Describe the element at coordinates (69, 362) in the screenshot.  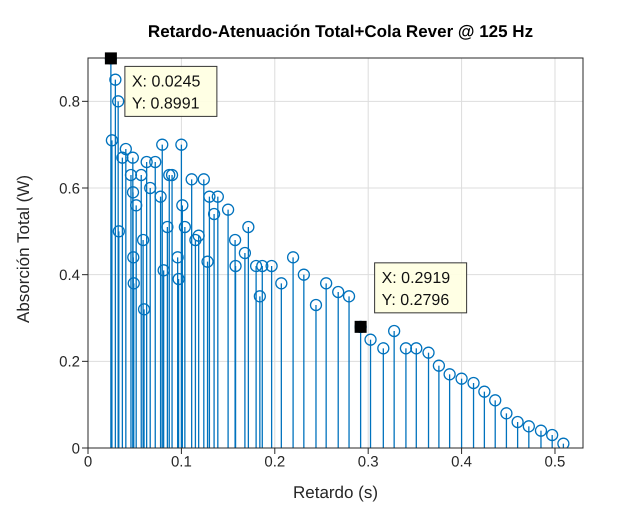
I see `y-tick-label: 0.2` at that location.